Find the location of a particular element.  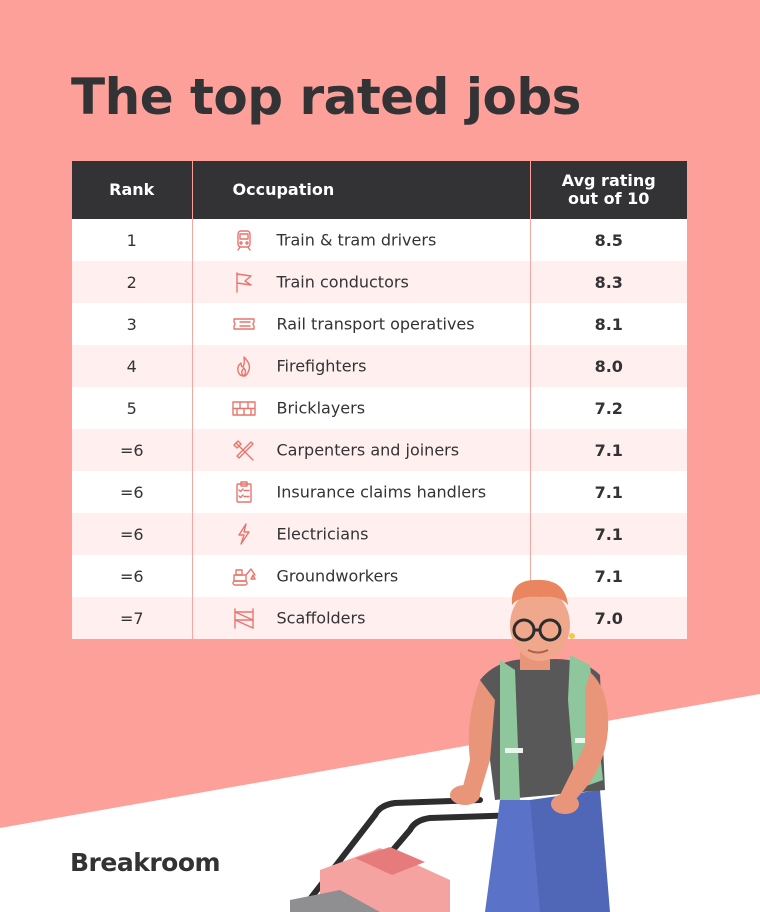

rank-cell: 1 is located at coordinates (132, 240).